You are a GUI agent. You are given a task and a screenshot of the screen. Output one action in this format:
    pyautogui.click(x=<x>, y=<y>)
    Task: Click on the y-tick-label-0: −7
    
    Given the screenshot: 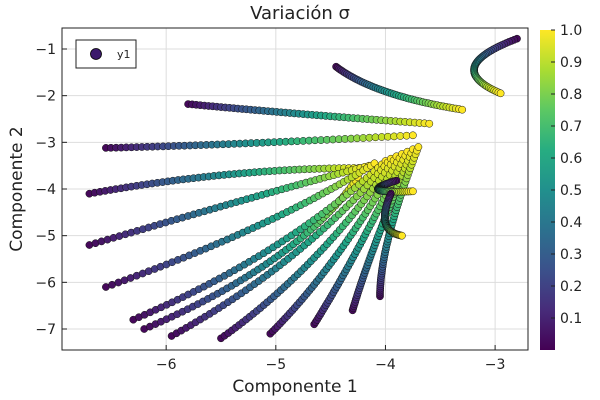 What is the action you would take?
    pyautogui.click(x=45, y=330)
    